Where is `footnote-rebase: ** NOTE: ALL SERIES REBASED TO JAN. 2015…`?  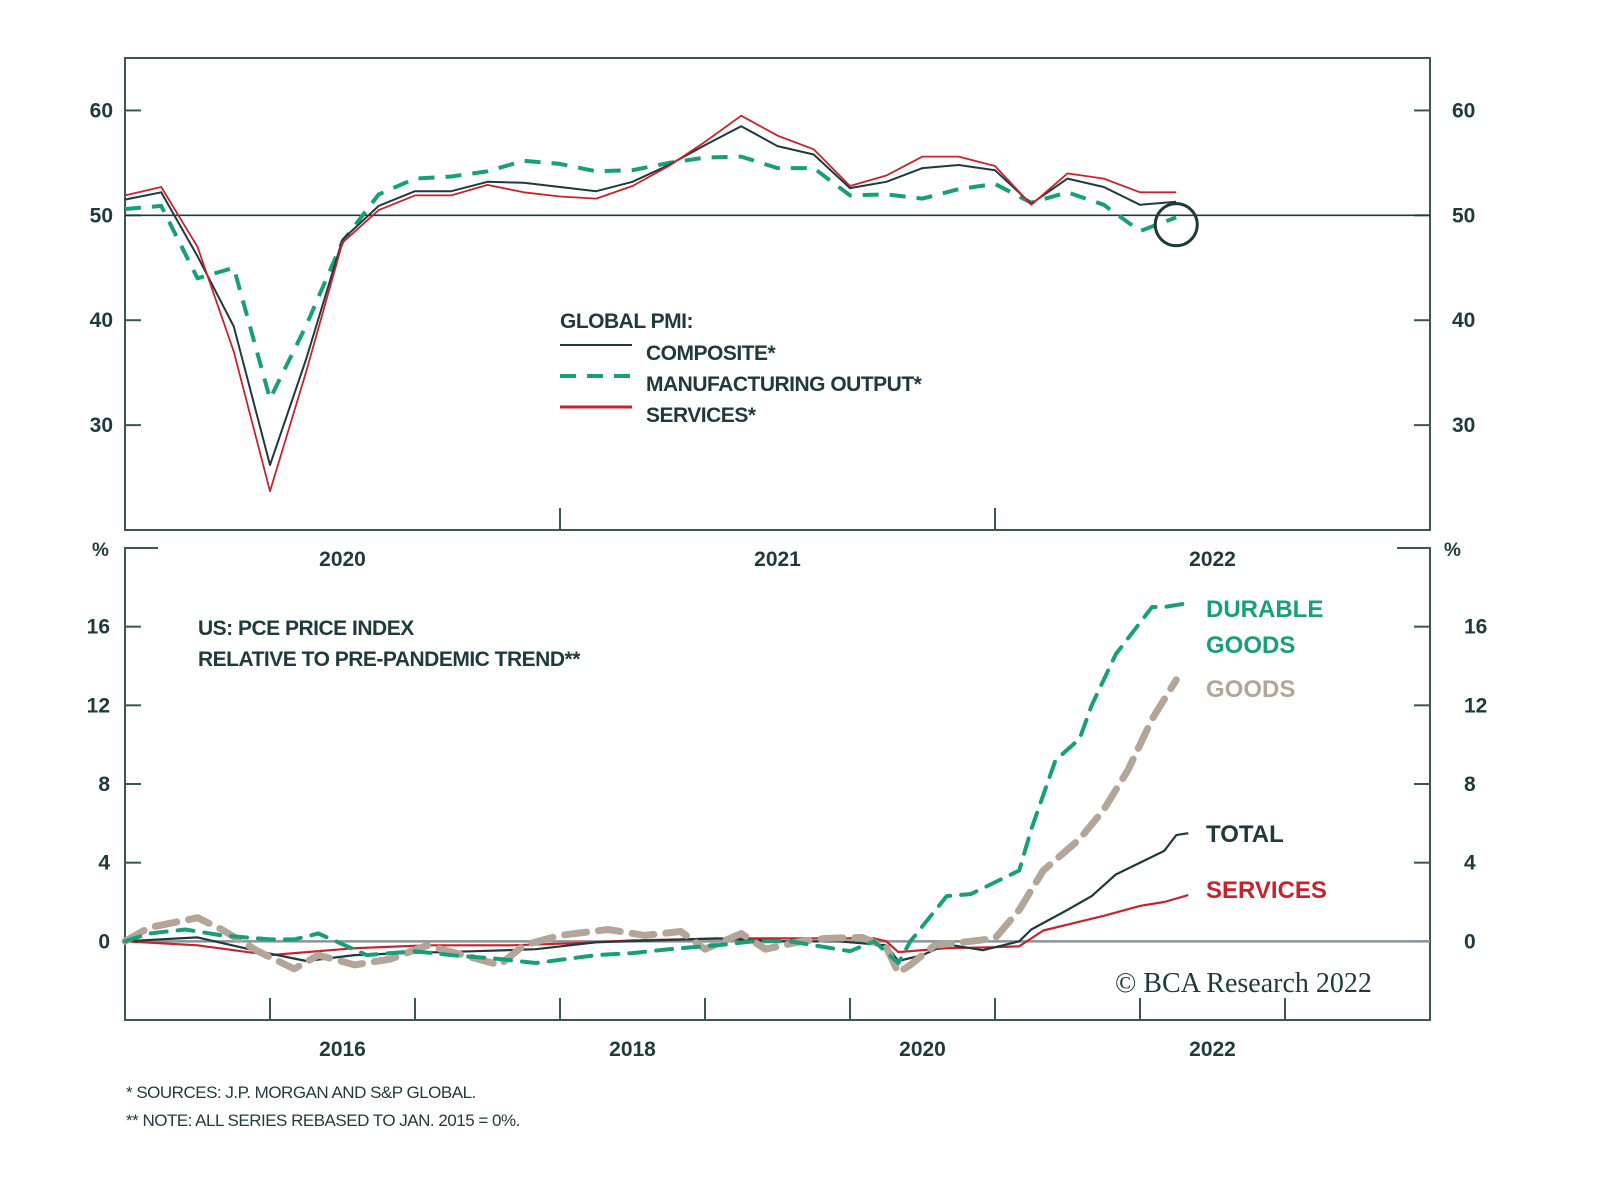
footnote-rebase: ** NOTE: ALL SERIES REBASED TO JAN. 2015… is located at coordinates (323, 1120).